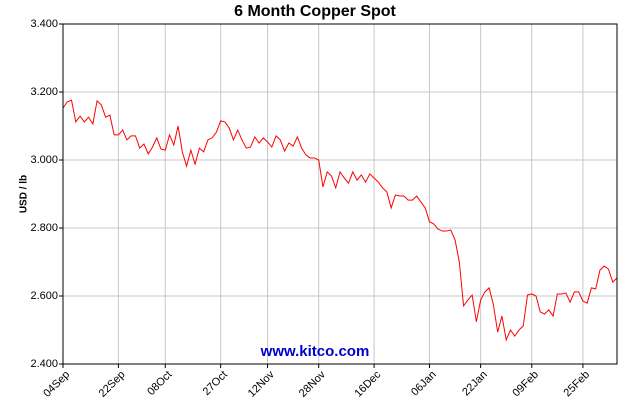 The width and height of the screenshot is (630, 400). What do you see at coordinates (315, 11) in the screenshot?
I see `chart-title: 6 Month Copper Spot` at bounding box center [315, 11].